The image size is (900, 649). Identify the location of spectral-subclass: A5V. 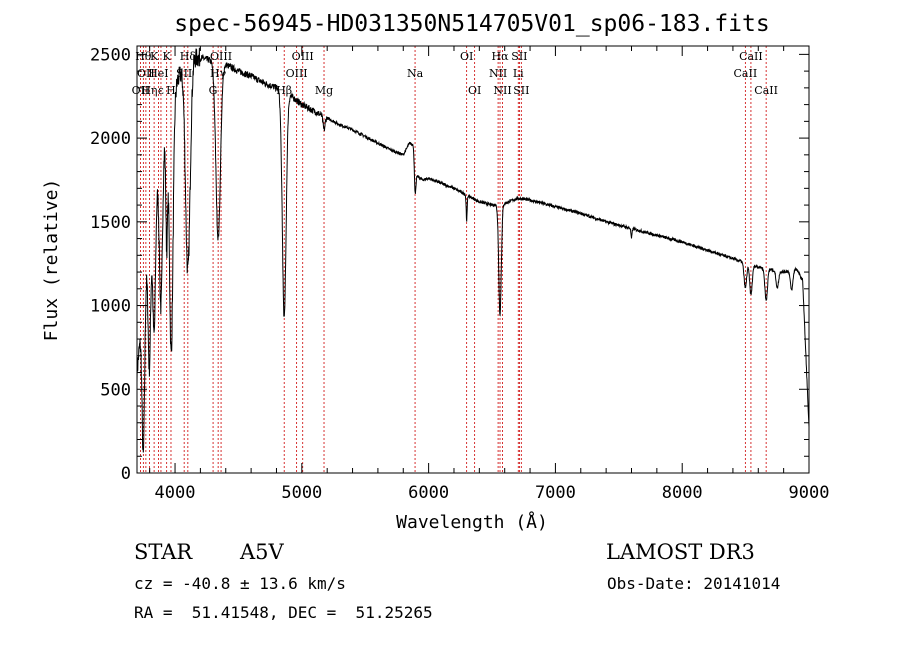
(262, 552).